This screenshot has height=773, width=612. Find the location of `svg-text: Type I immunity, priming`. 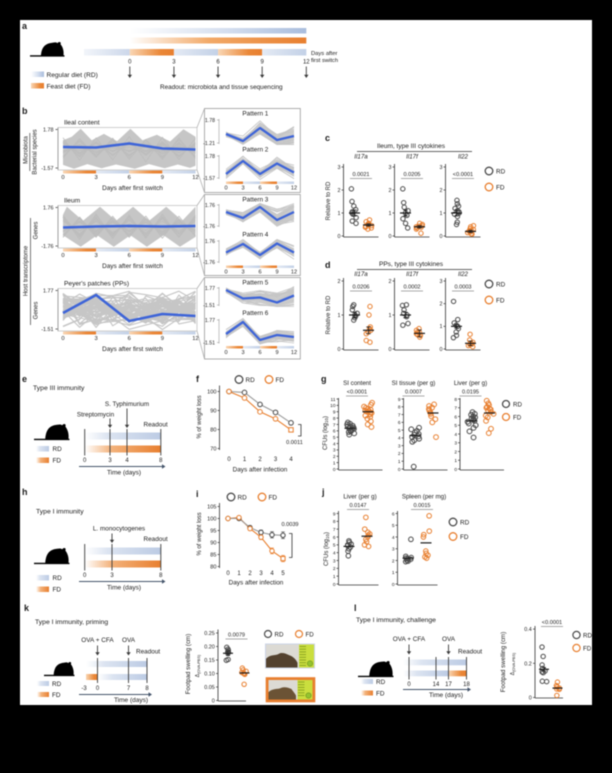

svg-text: Type I immunity, priming is located at coordinates (71, 622).